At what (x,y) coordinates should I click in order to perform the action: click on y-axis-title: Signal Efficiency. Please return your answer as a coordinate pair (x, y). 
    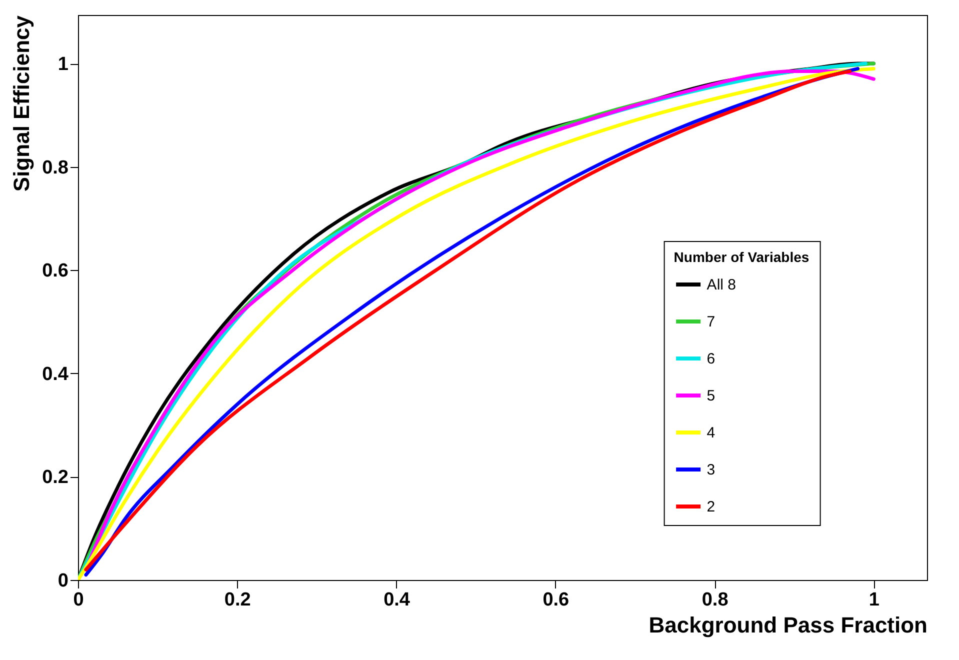
    Looking at the image, I should click on (21, 103).